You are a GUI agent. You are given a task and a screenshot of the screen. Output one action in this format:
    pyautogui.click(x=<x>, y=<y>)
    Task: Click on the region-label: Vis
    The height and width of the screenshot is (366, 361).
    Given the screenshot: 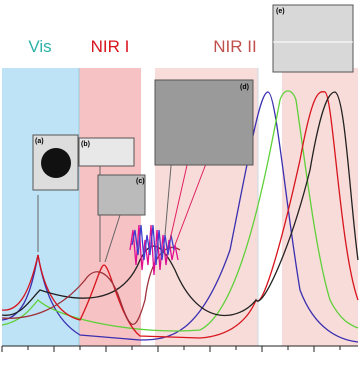 What is the action you would take?
    pyautogui.click(x=39, y=46)
    